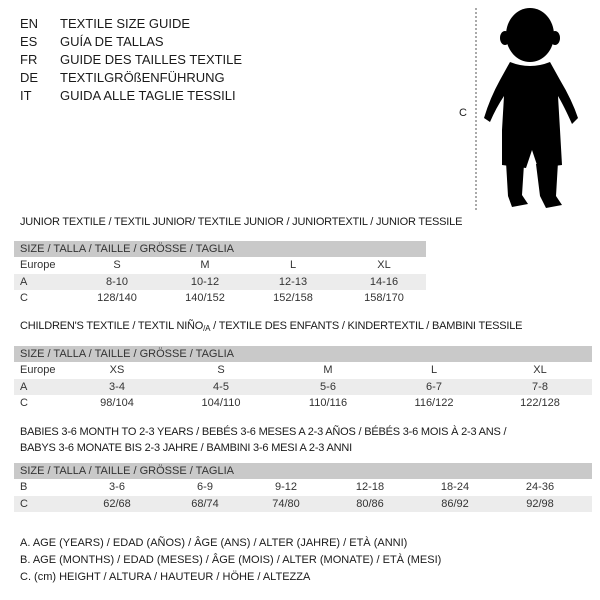  I want to click on lang-title: GUIDE DES TAILLES TEXTILE, so click(151, 59).